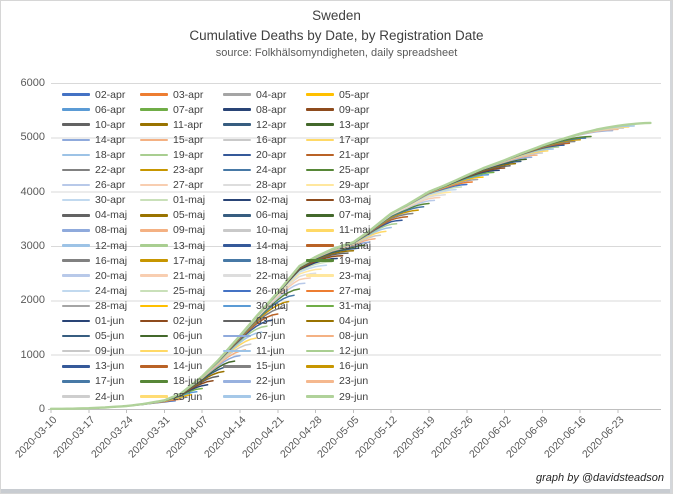 The height and width of the screenshot is (494, 673). What do you see at coordinates (336, 491) in the screenshot?
I see `window-bottom-edge` at bounding box center [336, 491].